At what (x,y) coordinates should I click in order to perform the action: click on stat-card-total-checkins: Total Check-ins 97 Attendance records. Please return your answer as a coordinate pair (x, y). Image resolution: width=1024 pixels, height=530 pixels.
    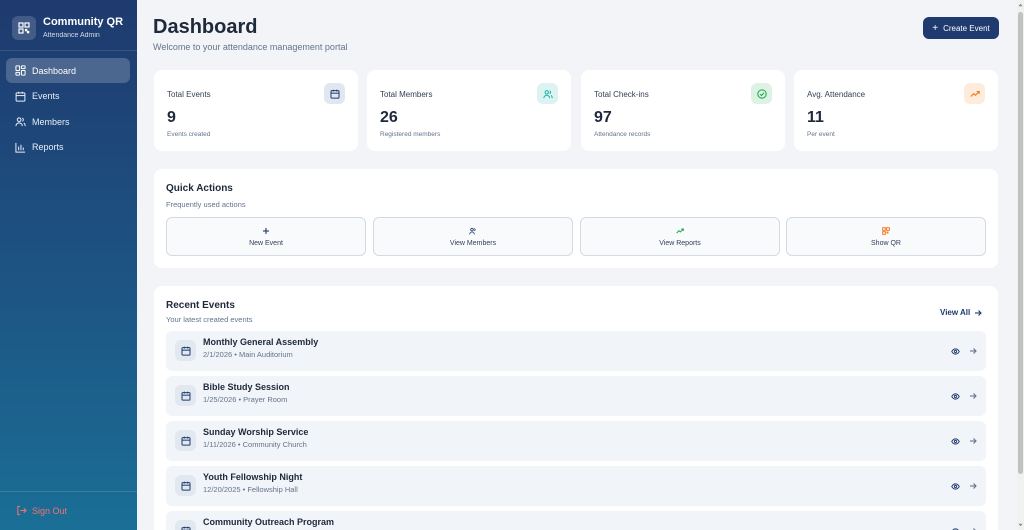
    Looking at the image, I should click on (683, 110).